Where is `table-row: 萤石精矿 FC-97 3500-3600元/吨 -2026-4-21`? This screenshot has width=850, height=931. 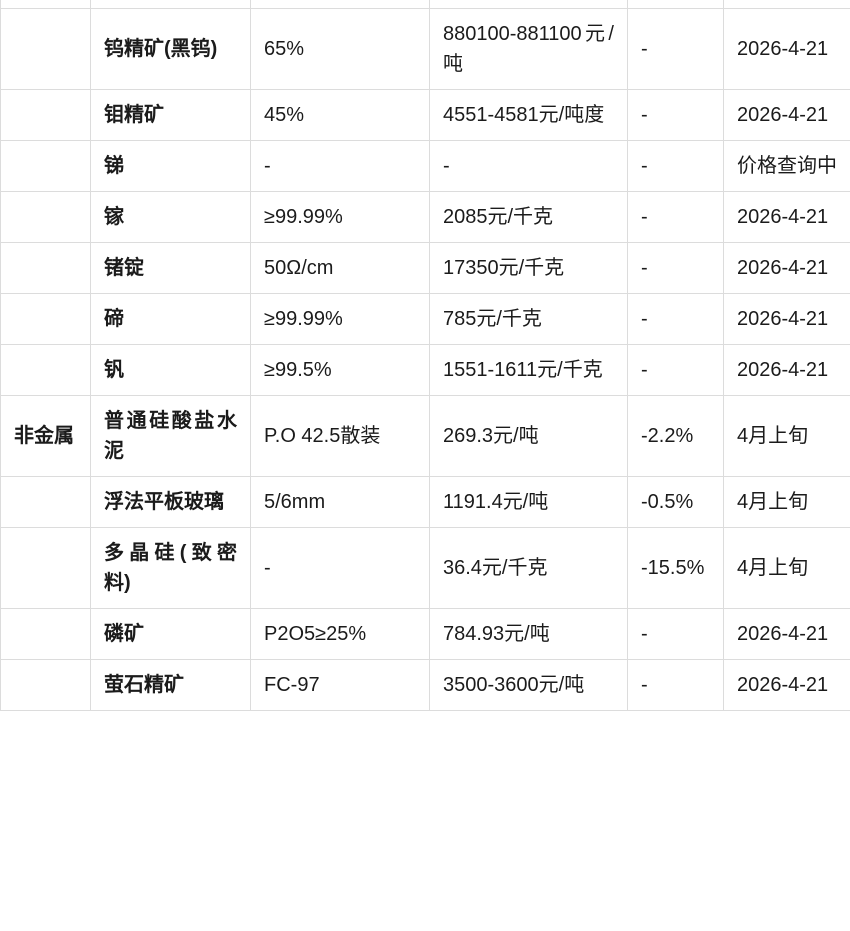 table-row: 萤石精矿 FC-97 3500-3600元/吨 -2026-4-21 is located at coordinates (425, 685).